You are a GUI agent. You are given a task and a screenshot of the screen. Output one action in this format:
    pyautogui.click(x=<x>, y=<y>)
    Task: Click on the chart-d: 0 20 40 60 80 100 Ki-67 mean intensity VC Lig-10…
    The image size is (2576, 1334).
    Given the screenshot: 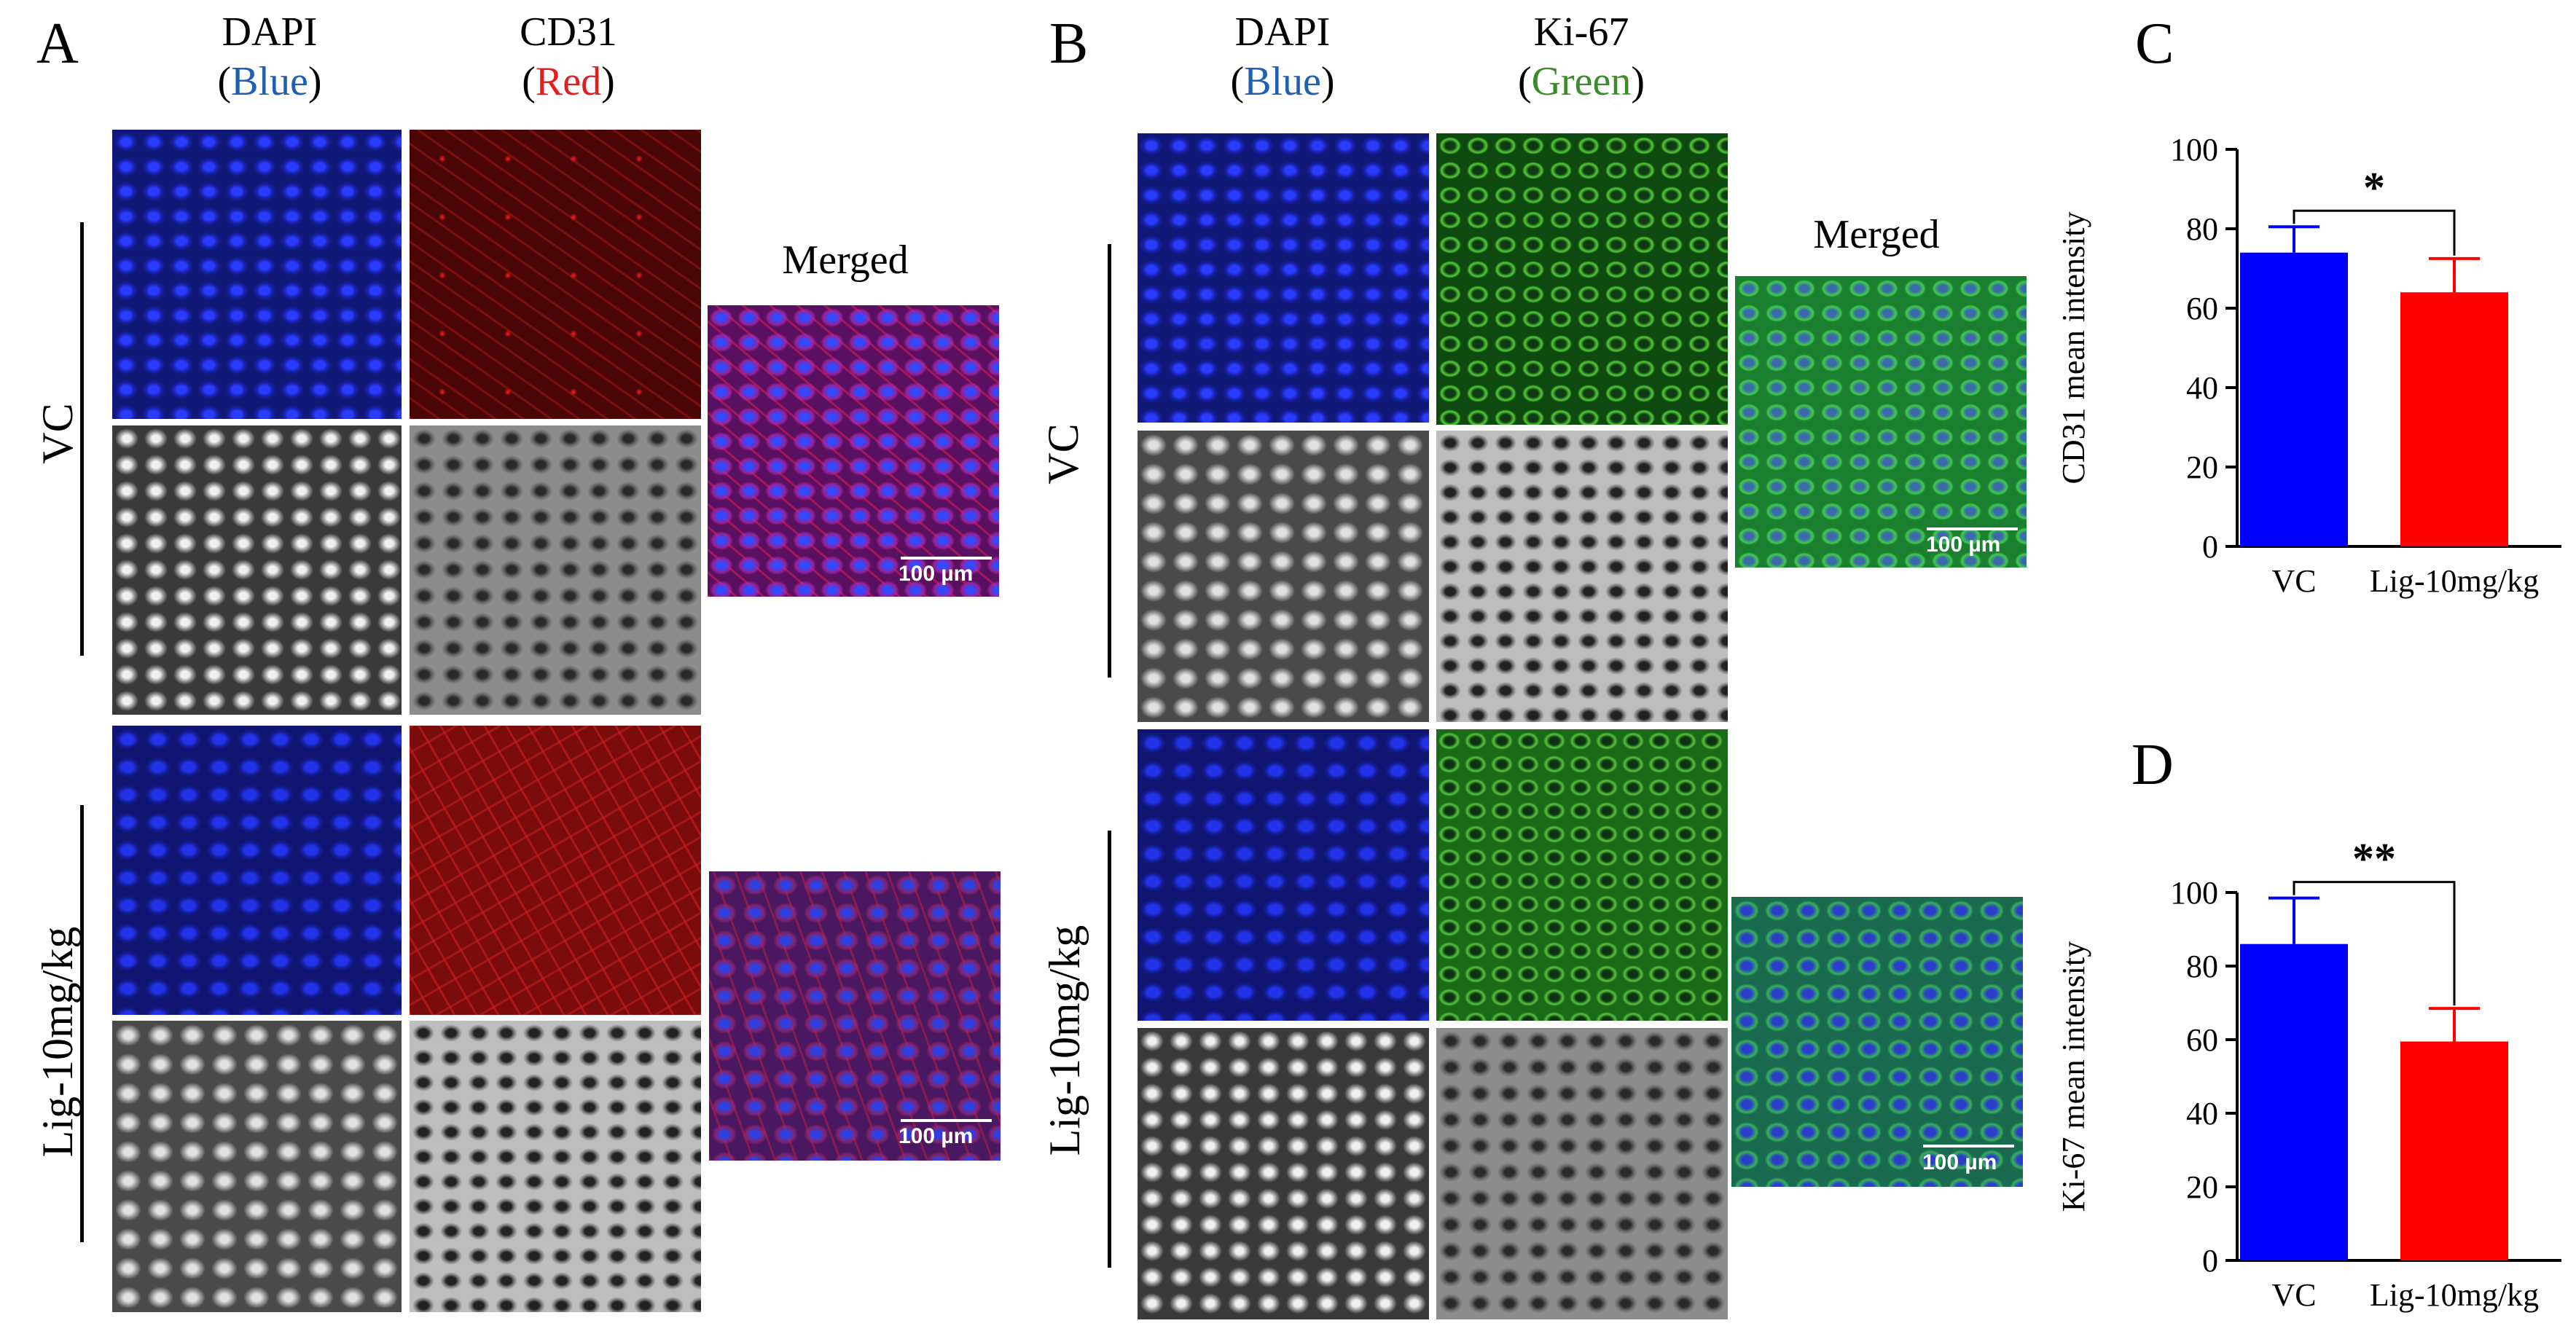 What is the action you would take?
    pyautogui.click(x=2308, y=1074)
    